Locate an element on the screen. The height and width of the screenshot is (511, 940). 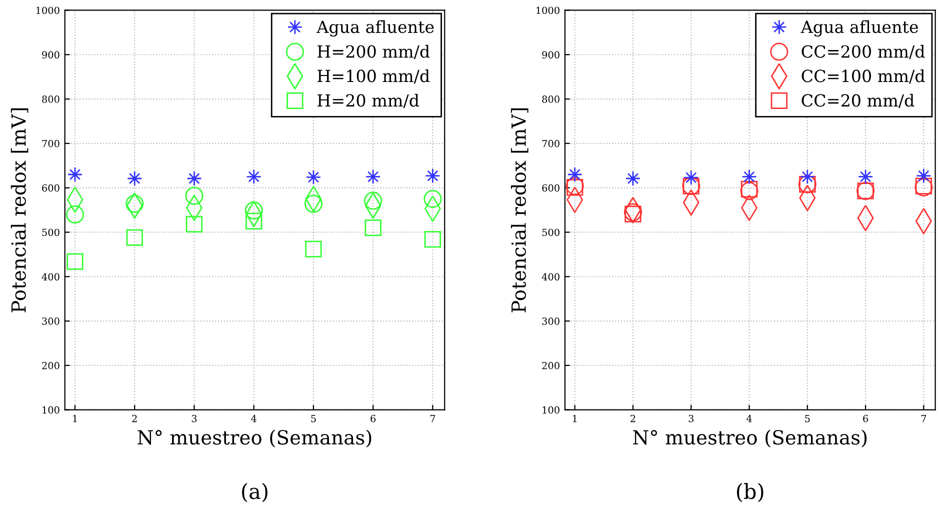
legend-label: H=200 mm/d is located at coordinates (374, 52).